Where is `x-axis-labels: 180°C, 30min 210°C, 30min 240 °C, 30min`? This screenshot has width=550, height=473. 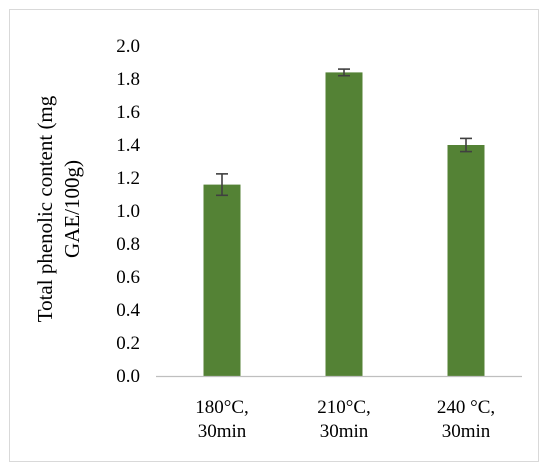 x-axis-labels: 180°C, 30min 210°C, 30min 240 °C, 30min is located at coordinates (345, 419).